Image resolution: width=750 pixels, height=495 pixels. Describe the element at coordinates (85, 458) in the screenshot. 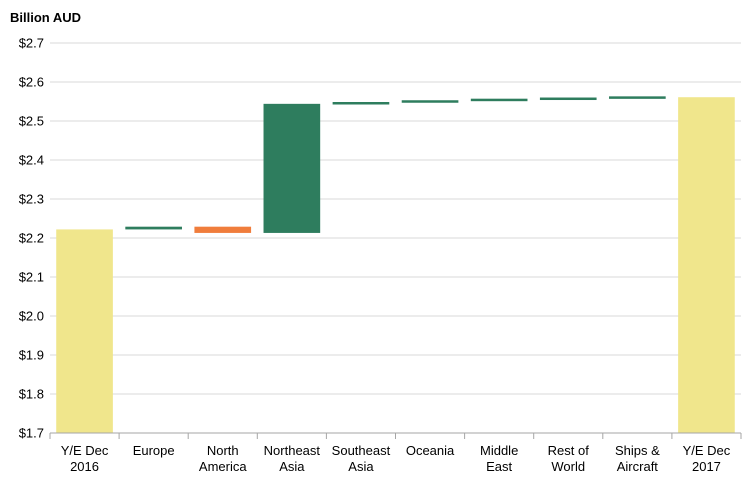

I see `x-category-label: Y/E Dec 2016` at that location.